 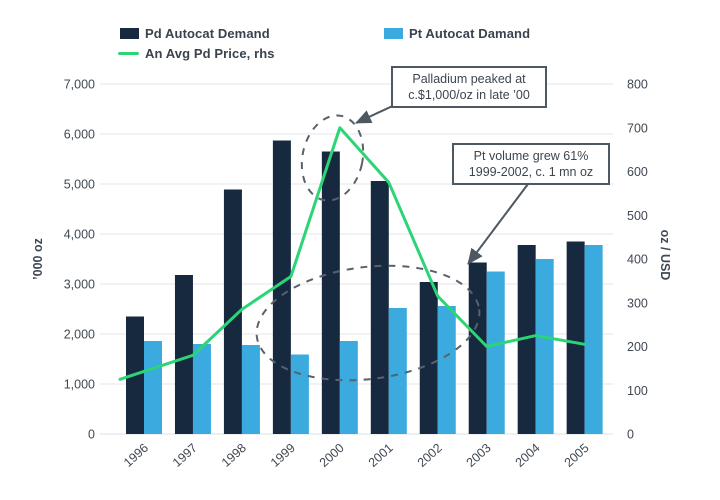 I want to click on pt-bar-1998, so click(x=250, y=389).